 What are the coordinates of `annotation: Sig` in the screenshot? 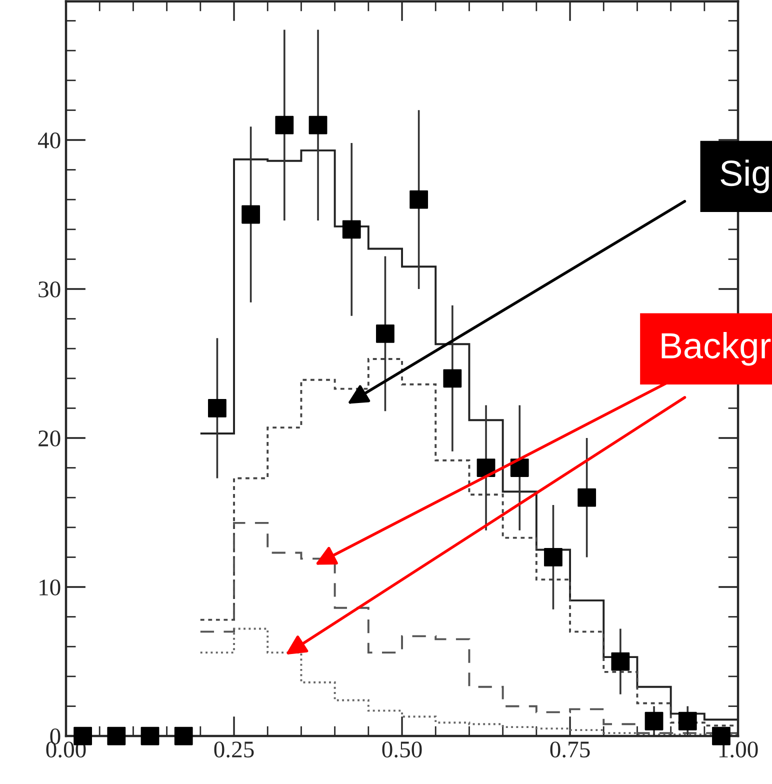 It's located at (744, 177).